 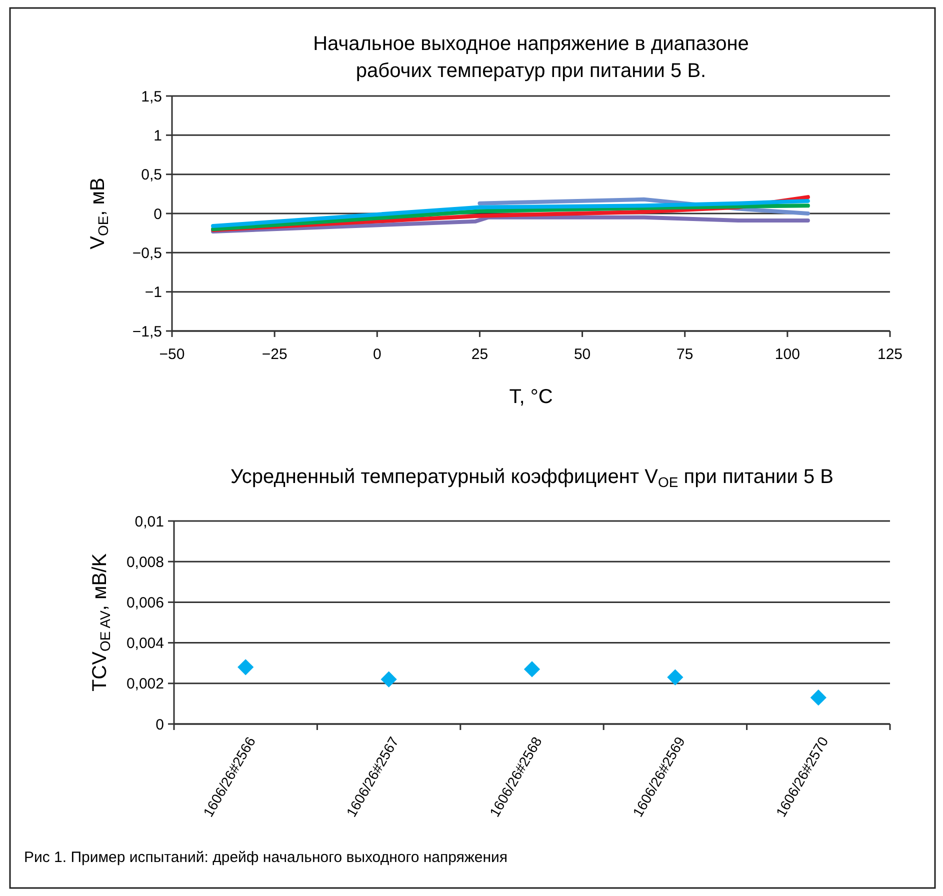 I want to click on x-tick-label: 100, so click(x=787, y=354).